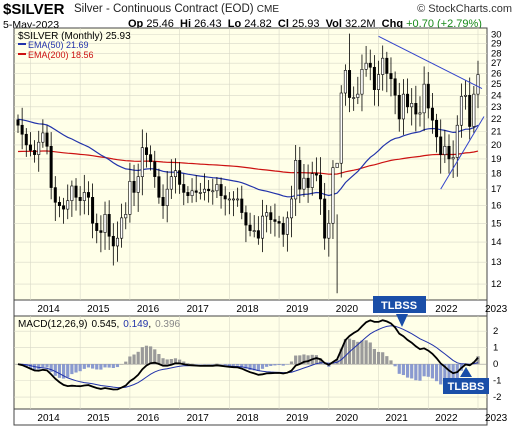  I want to click on x-tick-label-bottom: 2018, so click(247, 418).